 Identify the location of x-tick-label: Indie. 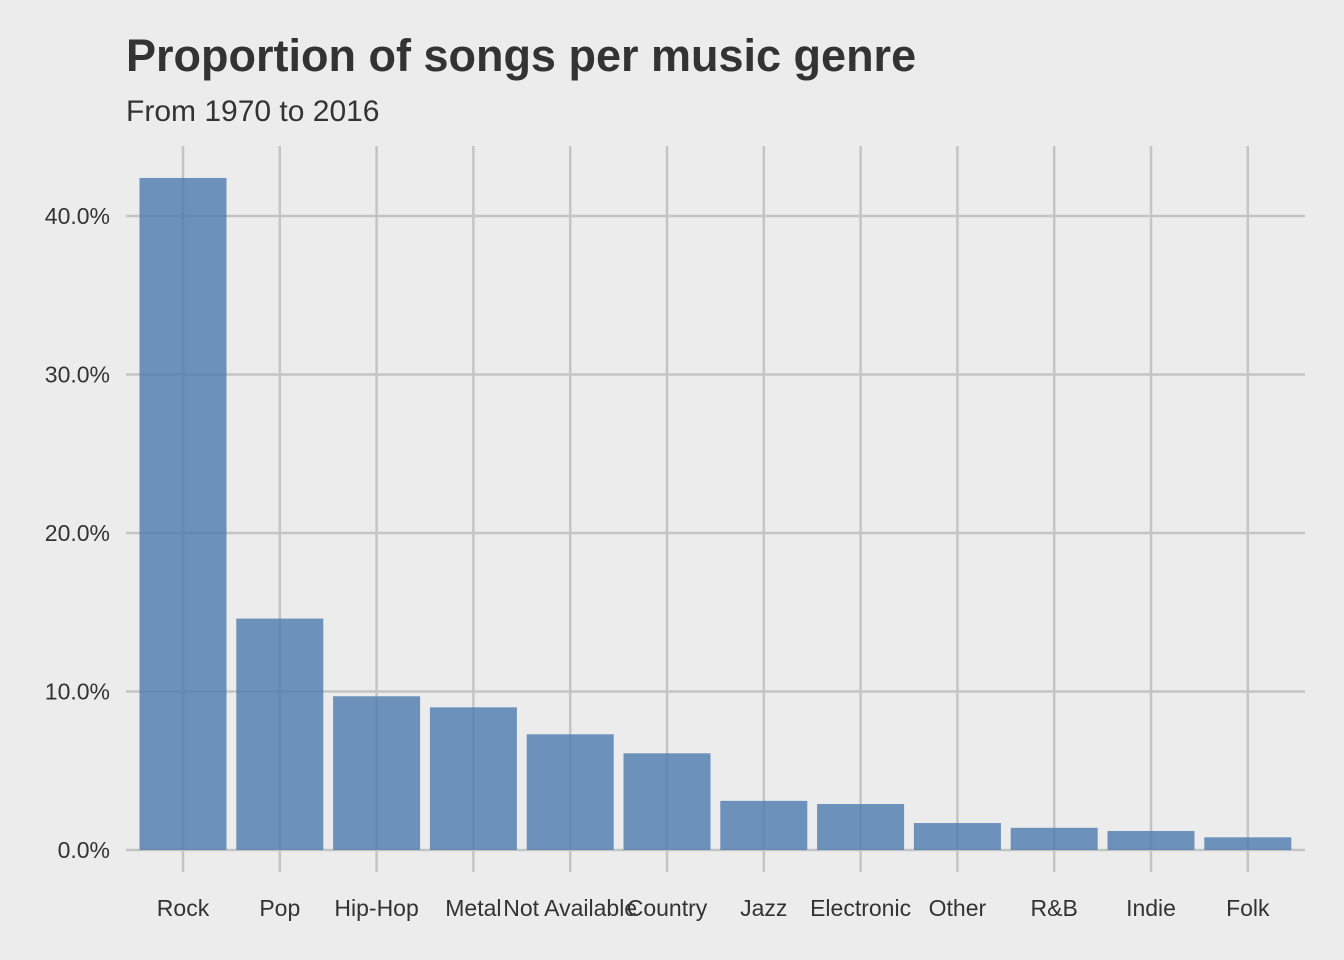
(1151, 908).